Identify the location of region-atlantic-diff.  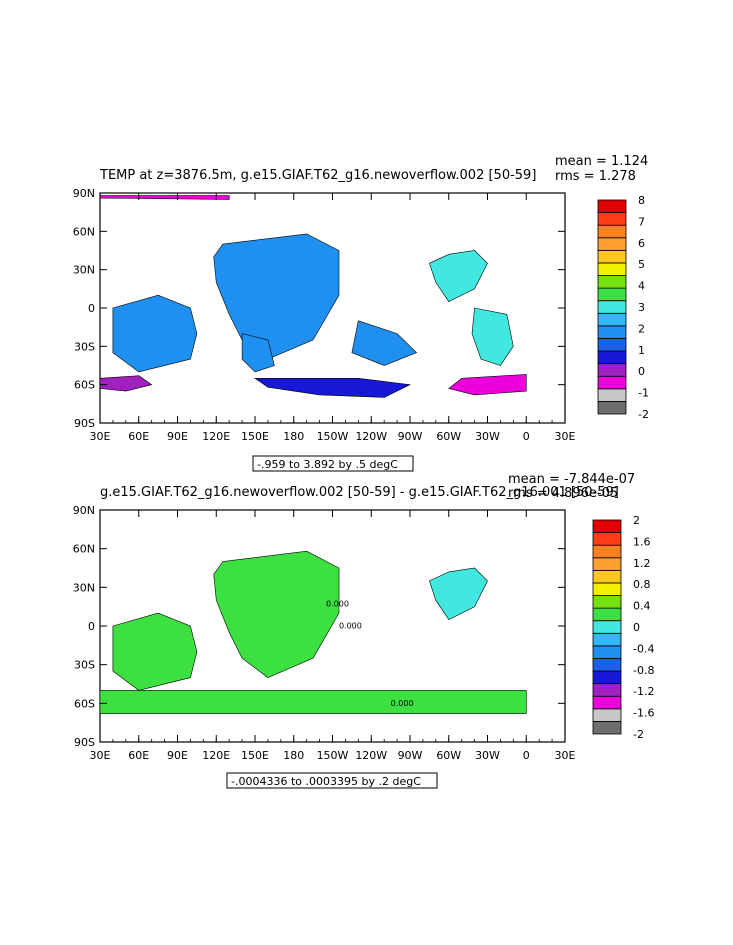
(458, 593).